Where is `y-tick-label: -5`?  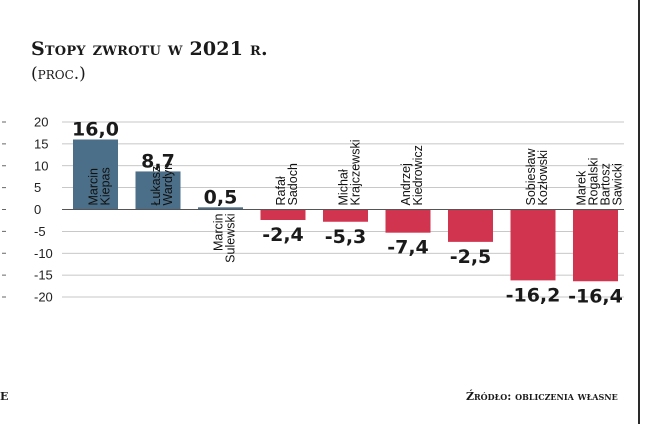
y-tick-label: -5 is located at coordinates (40, 231).